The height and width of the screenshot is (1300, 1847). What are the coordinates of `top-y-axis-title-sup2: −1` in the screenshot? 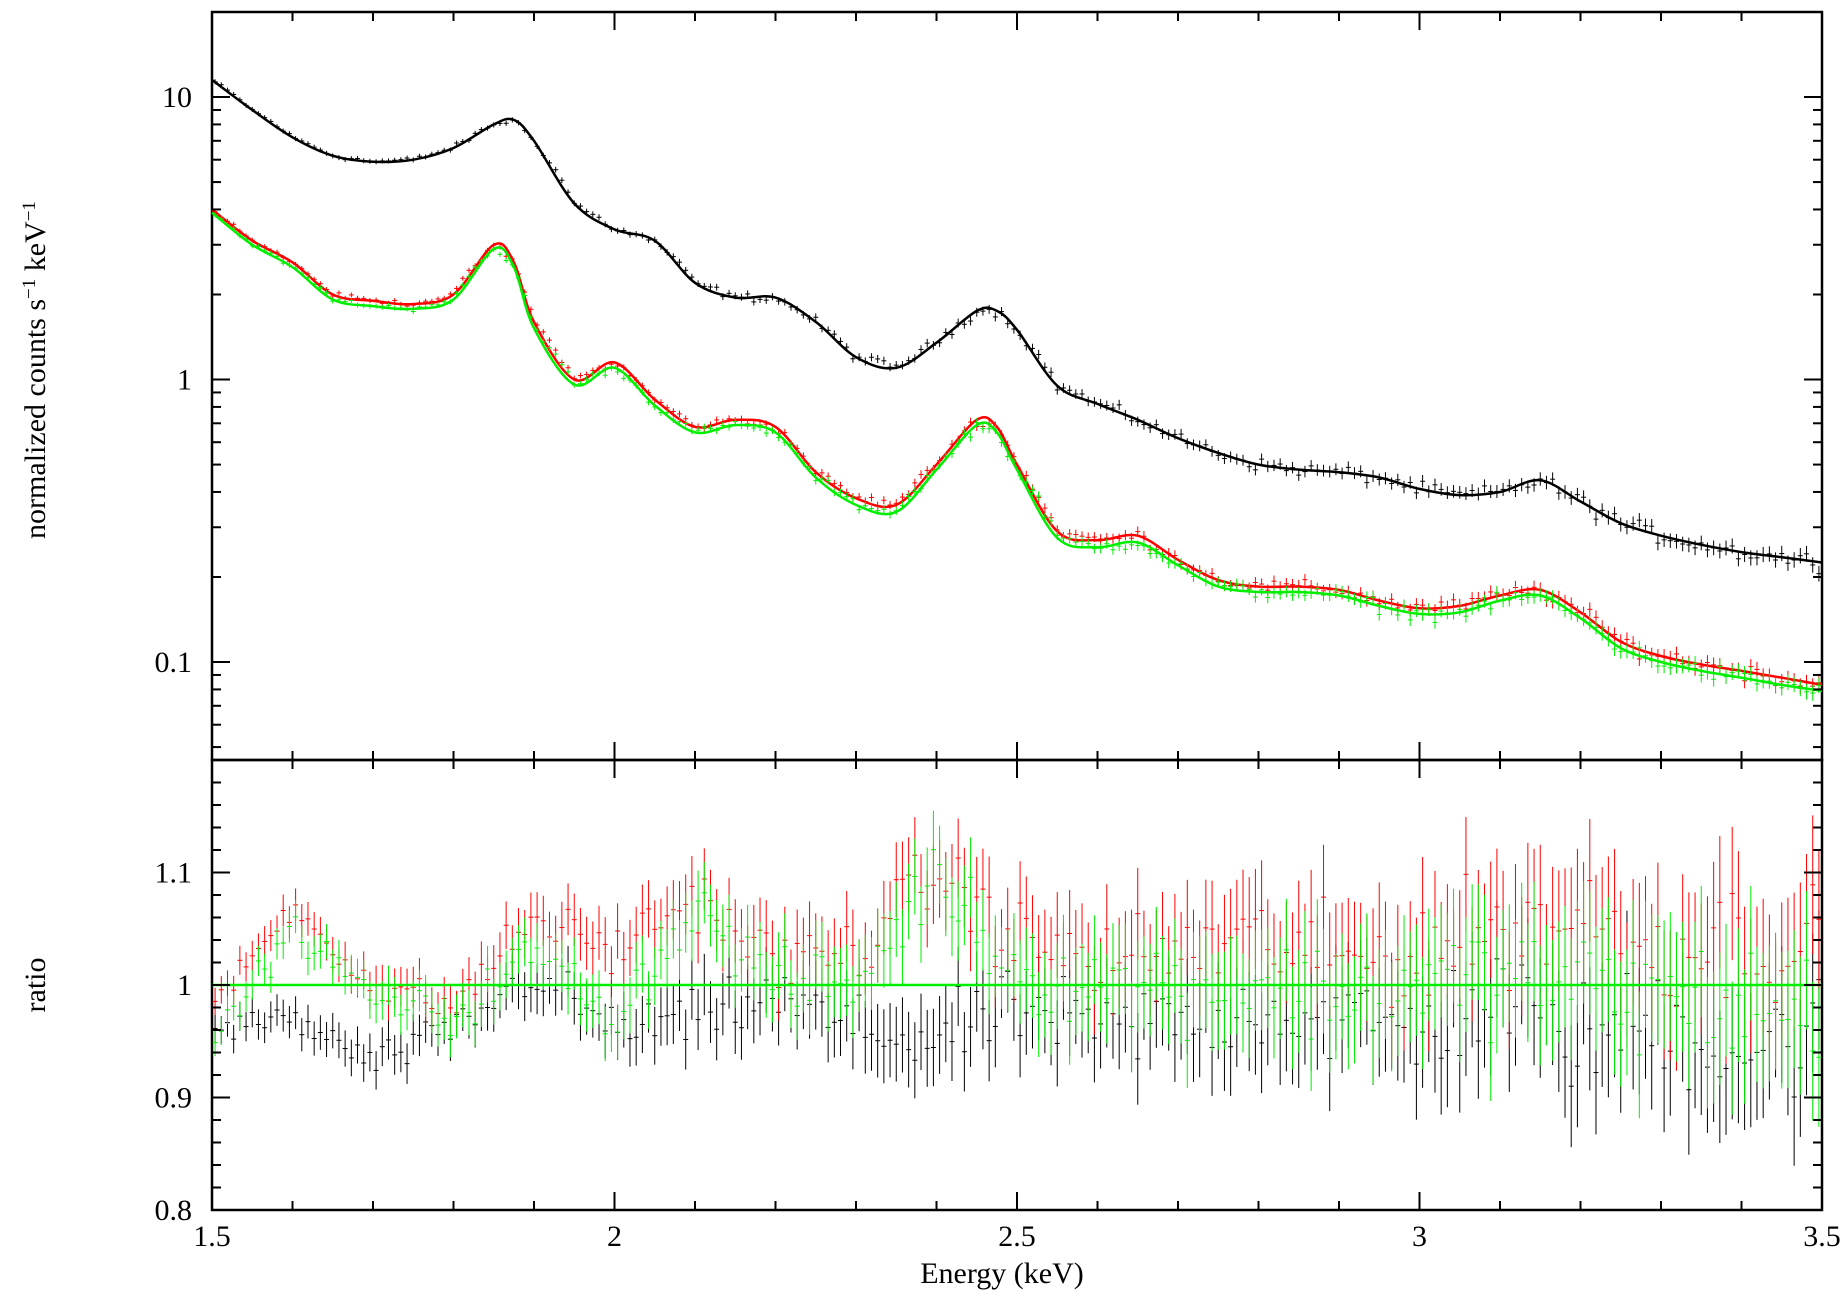 It's located at (29, 211).